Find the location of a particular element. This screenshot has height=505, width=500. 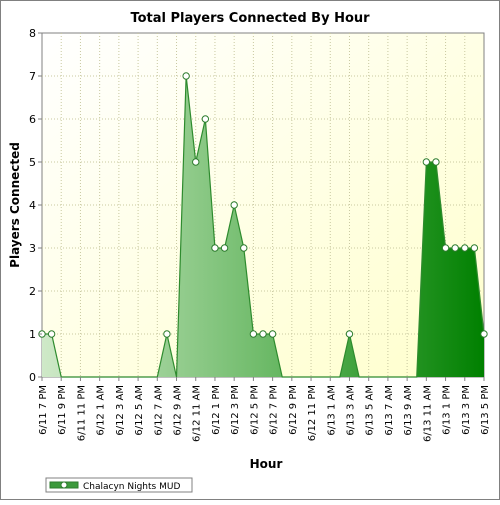

y-tick-label: 3 is located at coordinates (32, 248).